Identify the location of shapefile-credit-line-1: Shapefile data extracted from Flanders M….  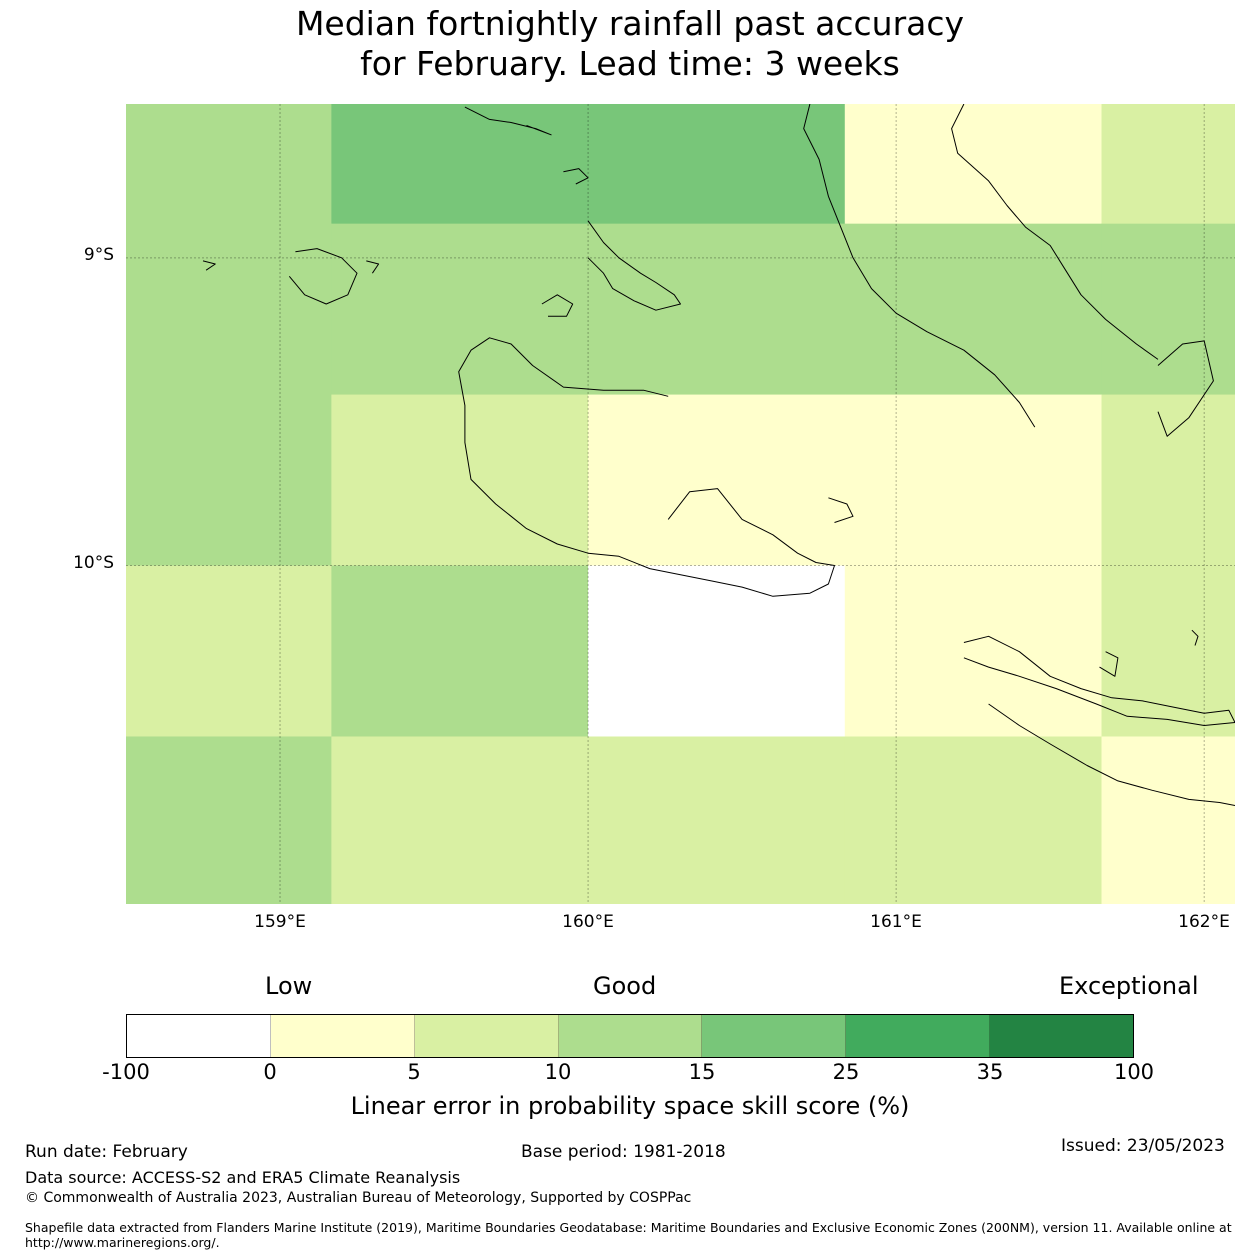
(628, 1227).